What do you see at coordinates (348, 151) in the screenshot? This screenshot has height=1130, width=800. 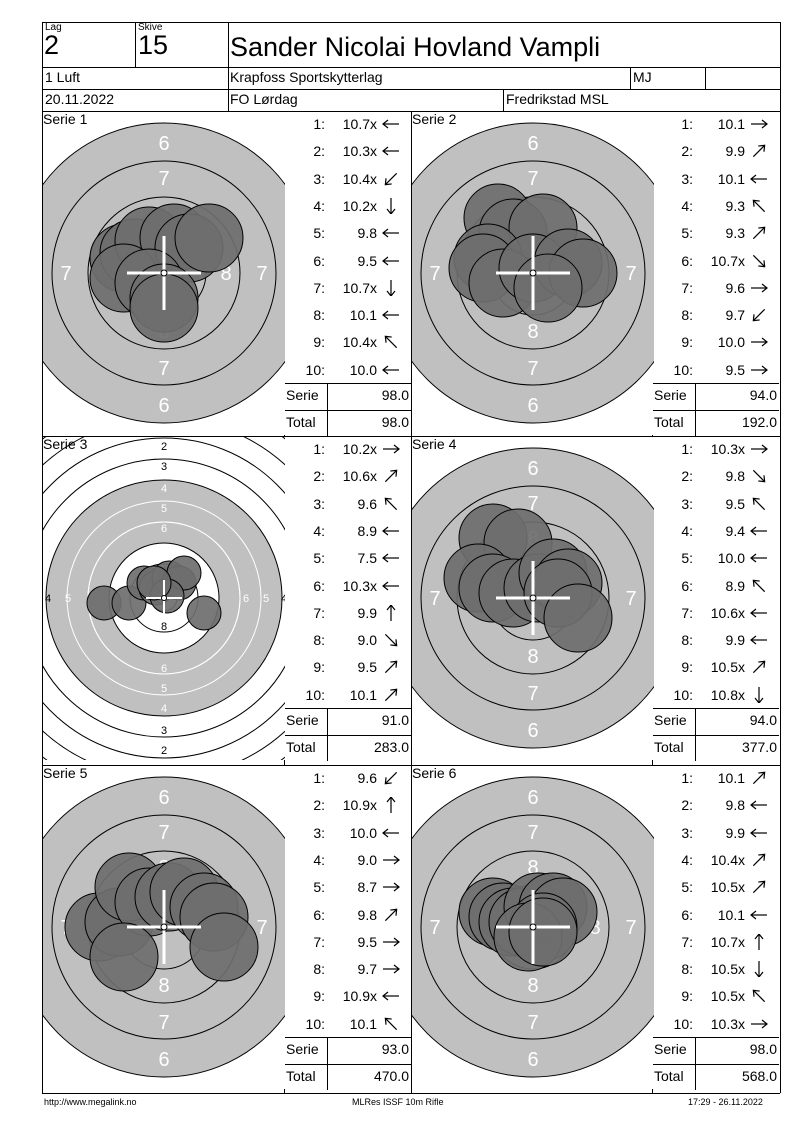 I see `shot-row: 2: 10.3x` at bounding box center [348, 151].